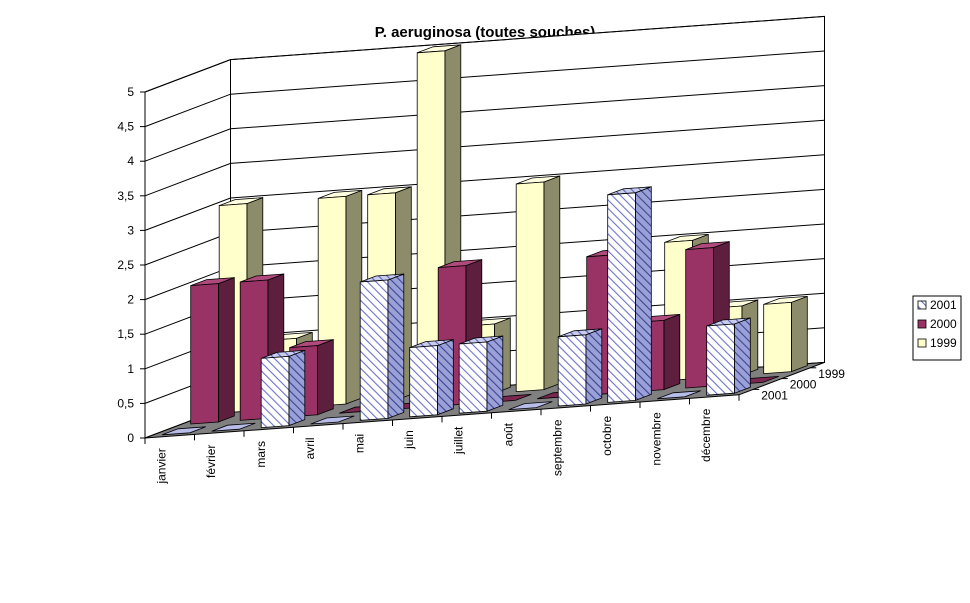 This screenshot has height=603, width=970. What do you see at coordinates (125, 196) in the screenshot?
I see `y-tick-label: 3,5` at bounding box center [125, 196].